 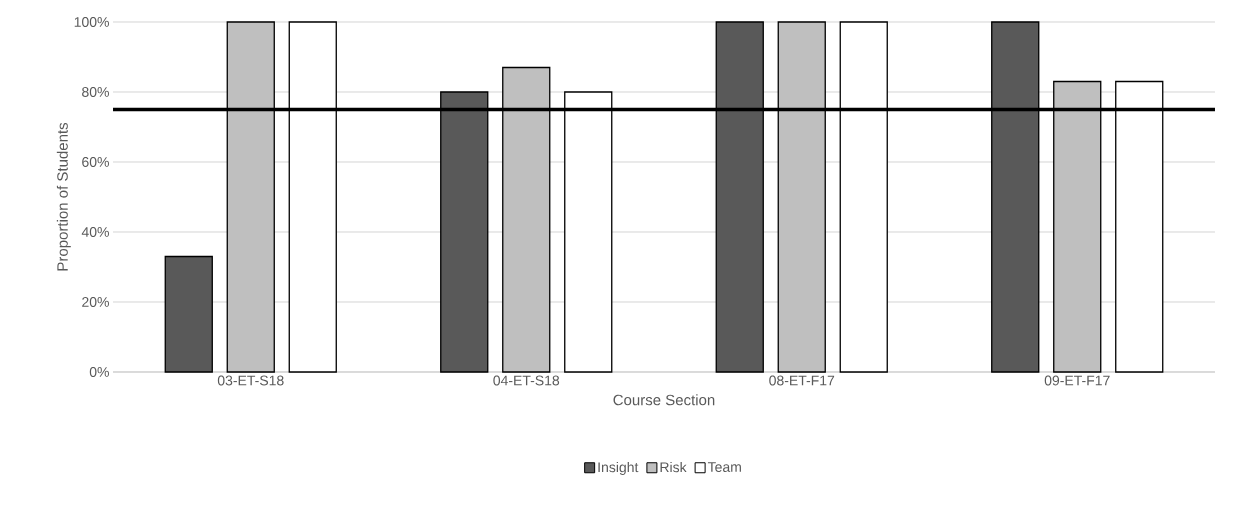 What do you see at coordinates (724, 467) in the screenshot?
I see `legend-label: Team` at bounding box center [724, 467].